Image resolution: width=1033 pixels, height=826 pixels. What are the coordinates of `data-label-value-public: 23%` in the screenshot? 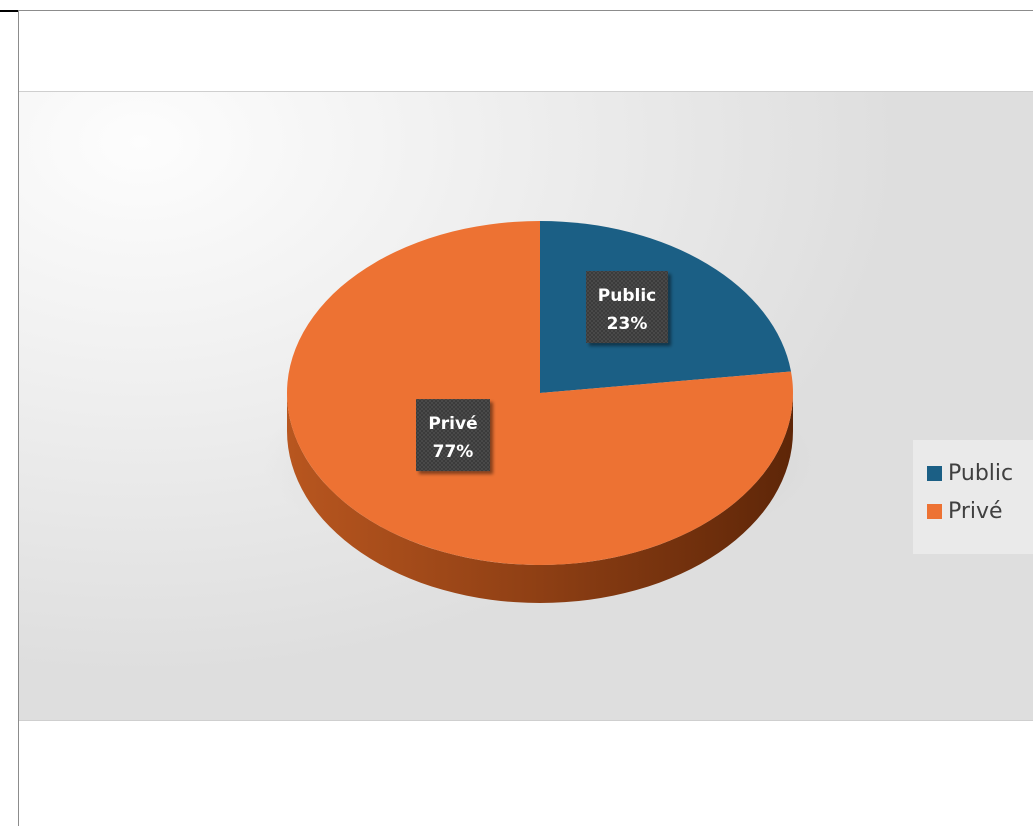 It's located at (627, 324).